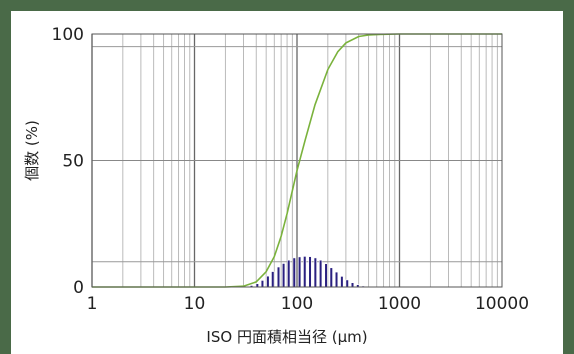 The image size is (574, 354). I want to click on x-tick-label: 1, so click(92, 304).